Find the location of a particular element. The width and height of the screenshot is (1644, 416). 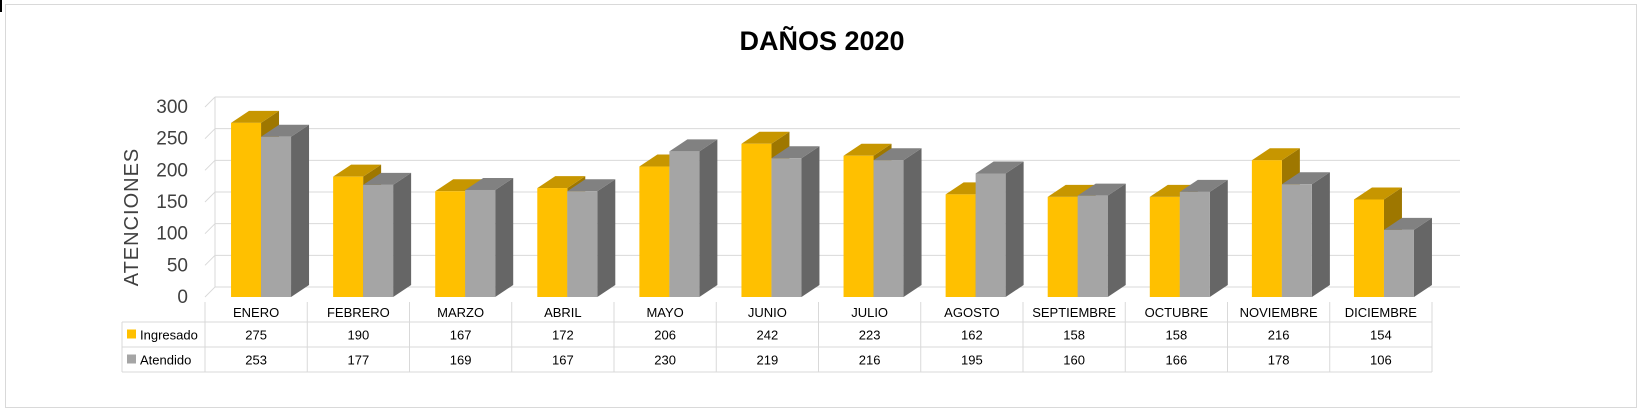

data-label: 166 is located at coordinates (1177, 360).